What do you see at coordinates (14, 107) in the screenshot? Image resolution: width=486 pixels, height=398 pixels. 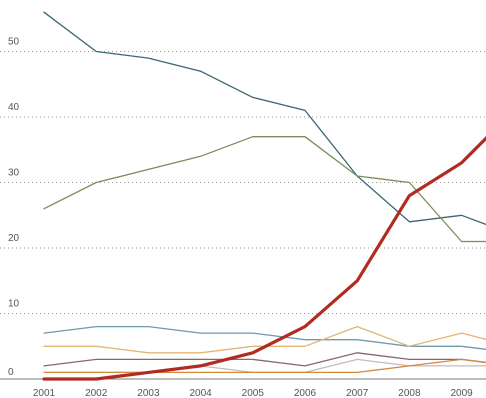 I see `y-tick-label-40: 40` at bounding box center [14, 107].